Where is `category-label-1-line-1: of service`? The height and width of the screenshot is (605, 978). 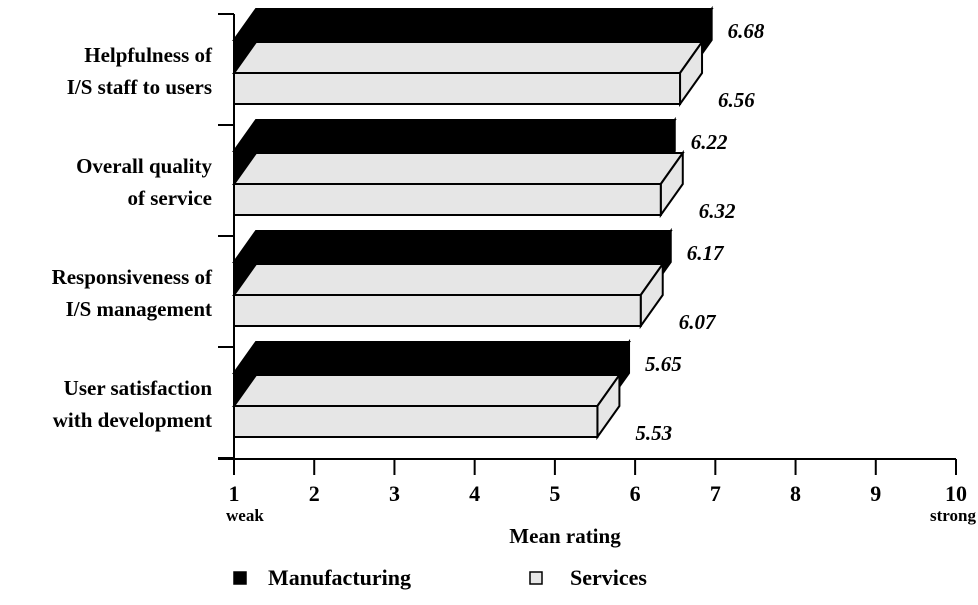
category-label-1-line-1: of service is located at coordinates (169, 198).